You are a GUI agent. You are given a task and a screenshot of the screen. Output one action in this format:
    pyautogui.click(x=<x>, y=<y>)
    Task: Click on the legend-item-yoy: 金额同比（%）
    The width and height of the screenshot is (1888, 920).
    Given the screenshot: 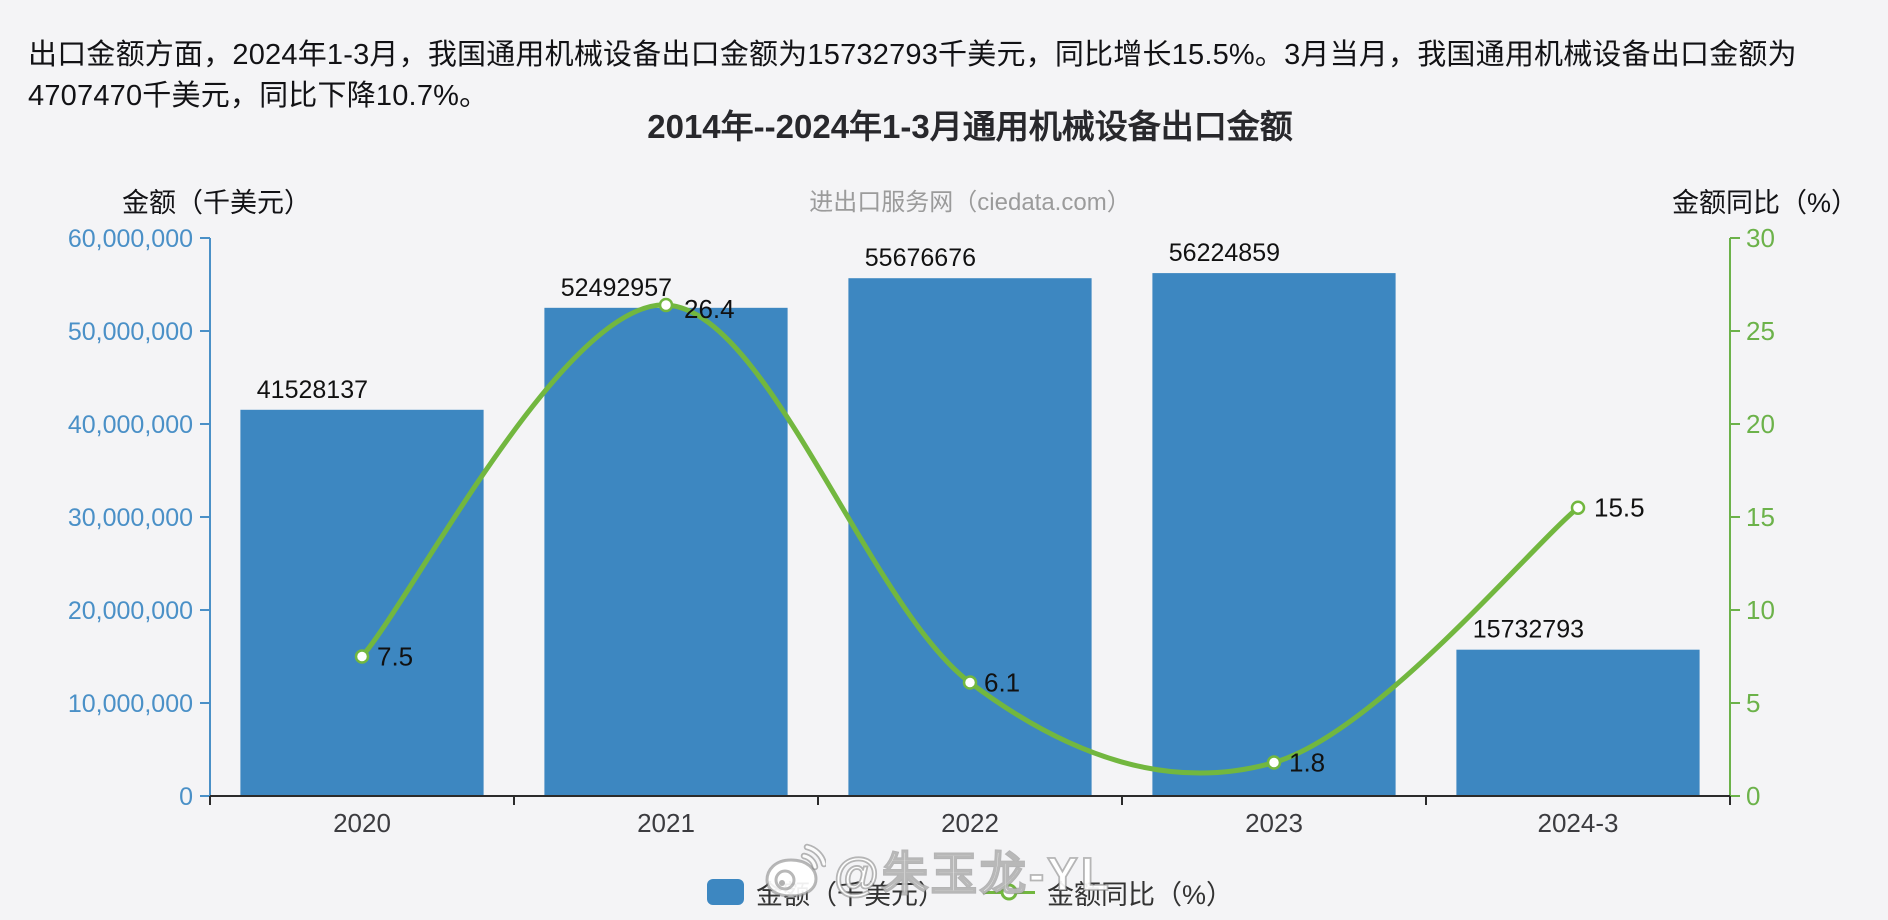 What is the action you would take?
    pyautogui.click(x=1107, y=892)
    